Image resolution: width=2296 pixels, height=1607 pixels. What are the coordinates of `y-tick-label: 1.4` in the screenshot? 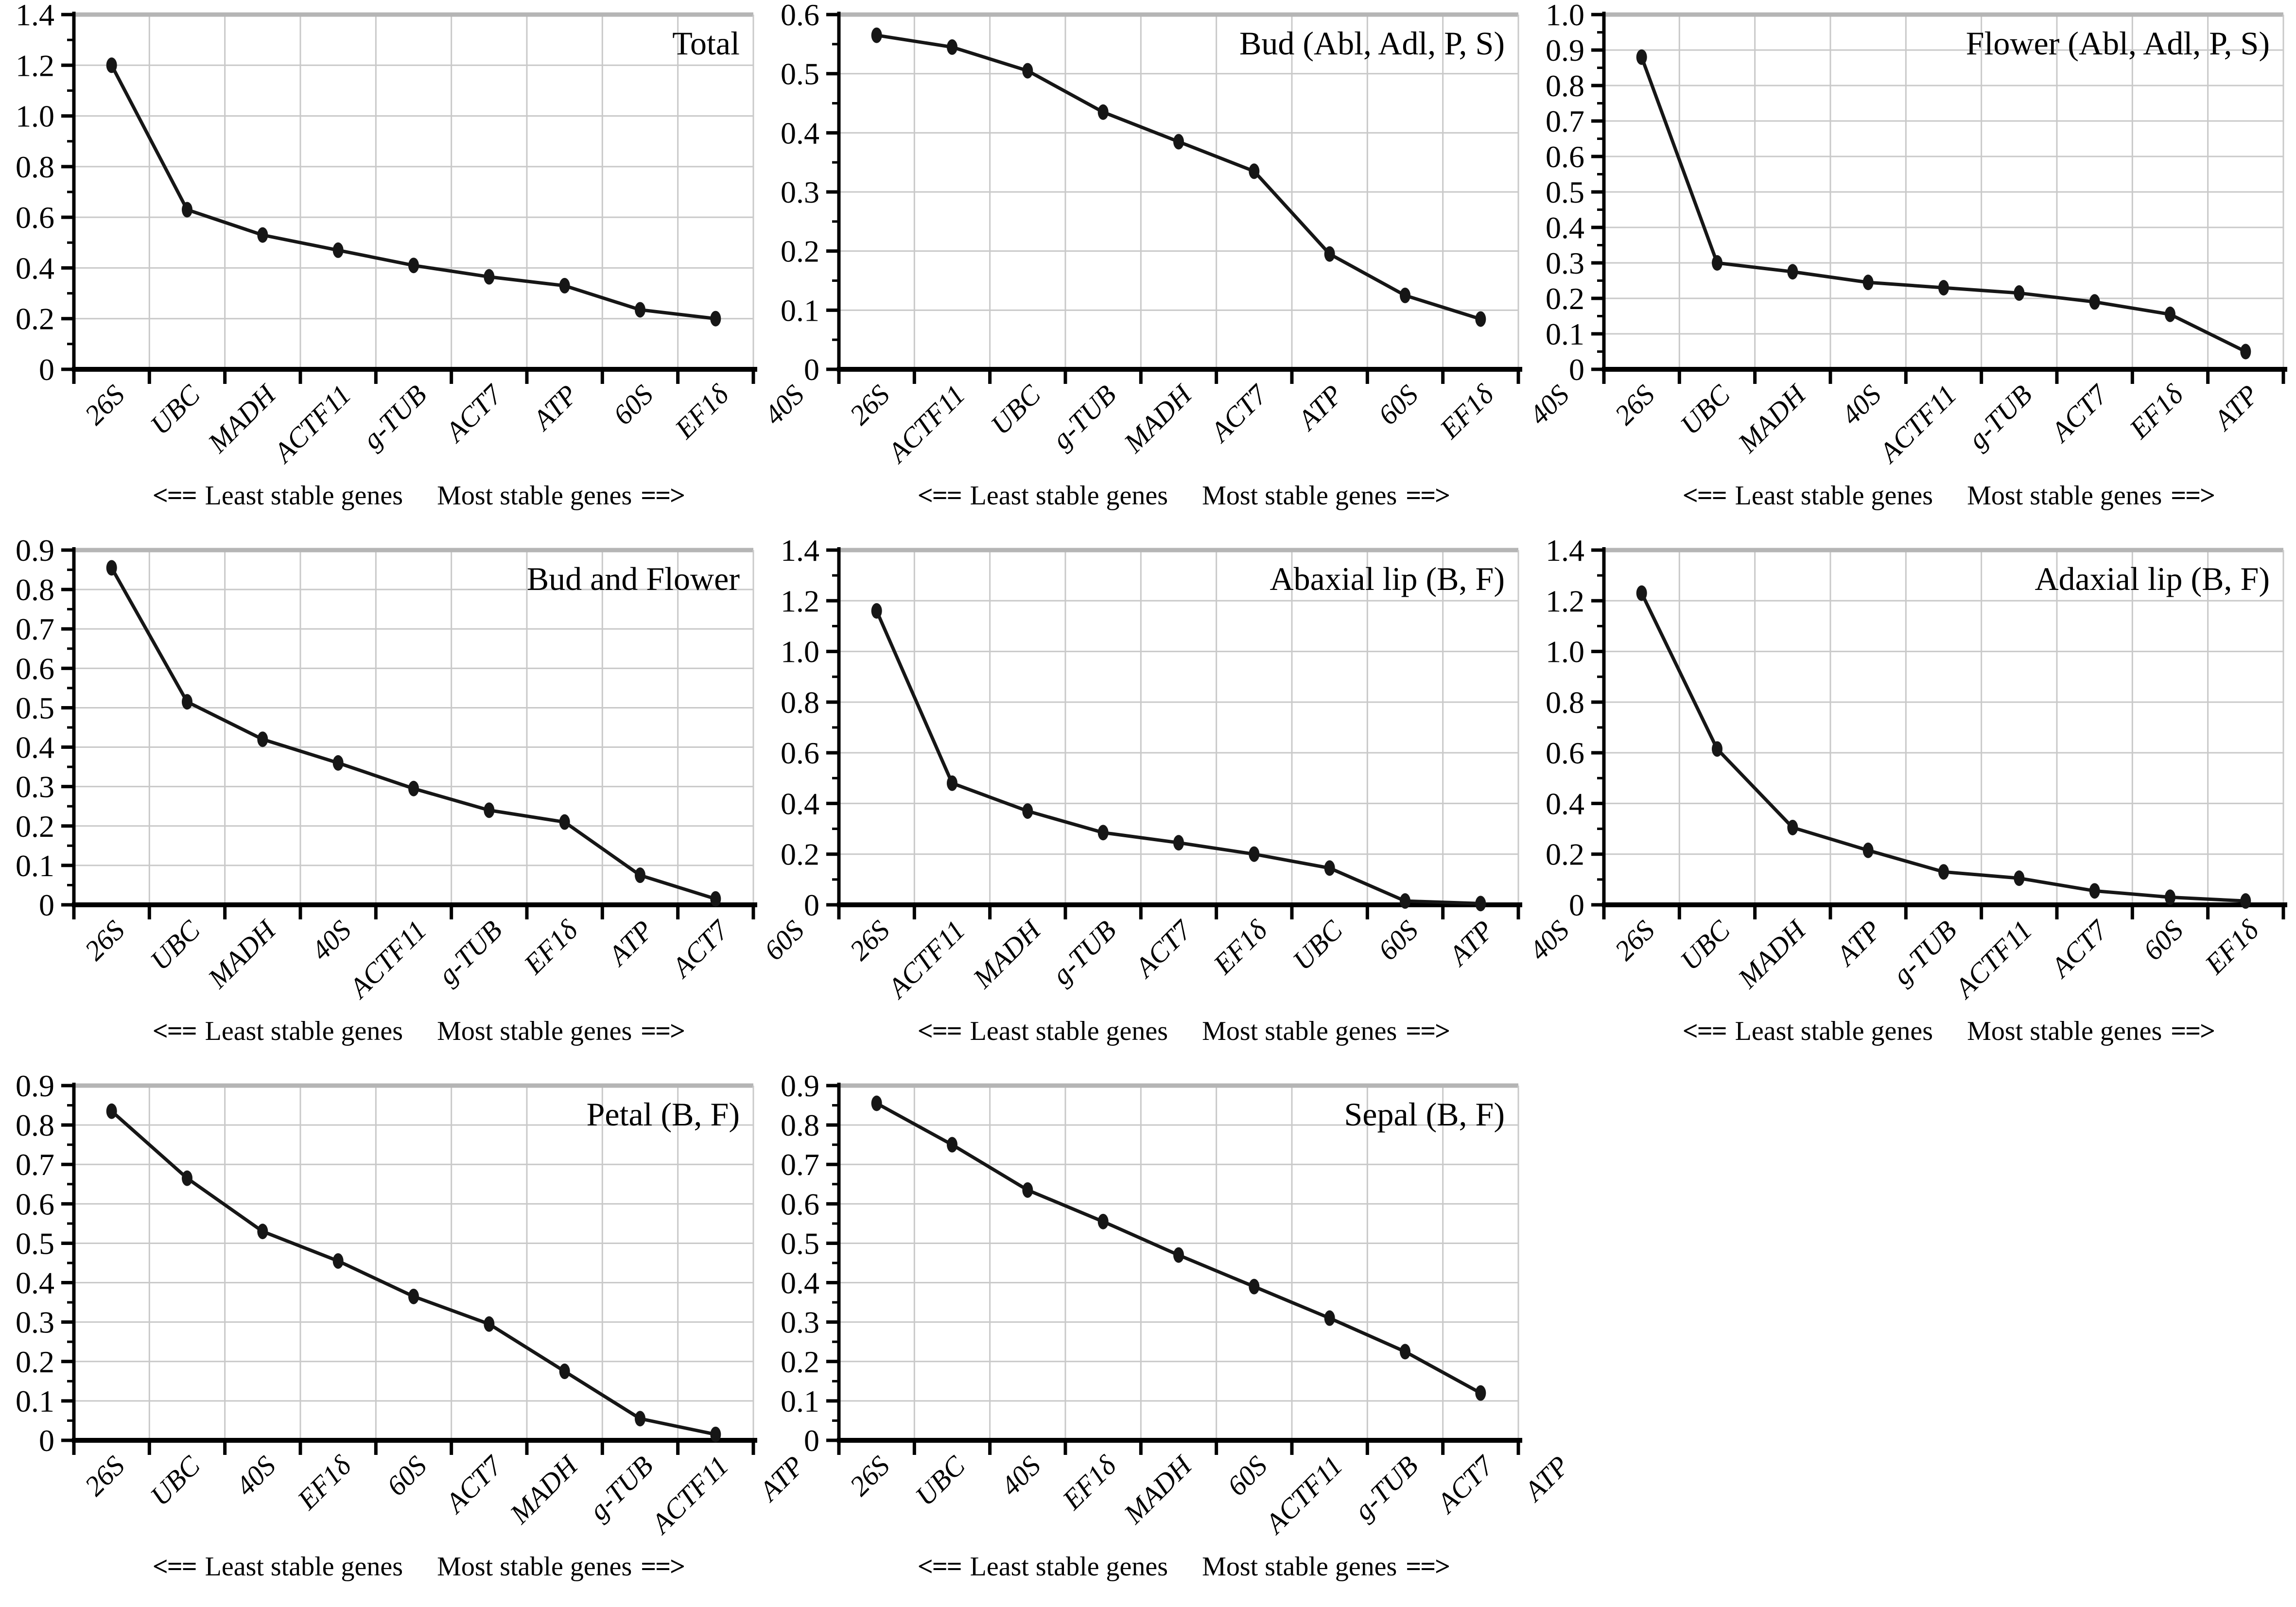 It's located at (1565, 550).